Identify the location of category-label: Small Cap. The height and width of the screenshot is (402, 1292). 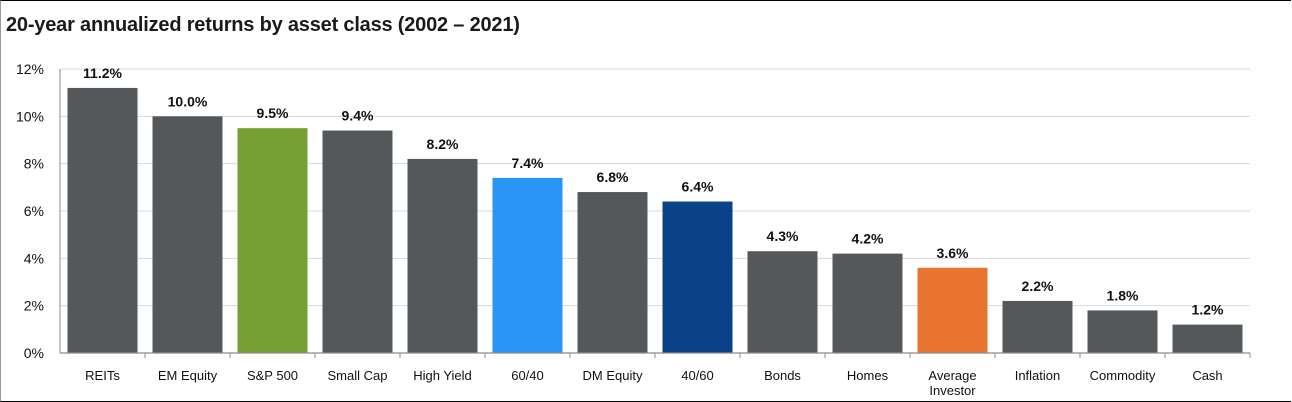
(358, 375).